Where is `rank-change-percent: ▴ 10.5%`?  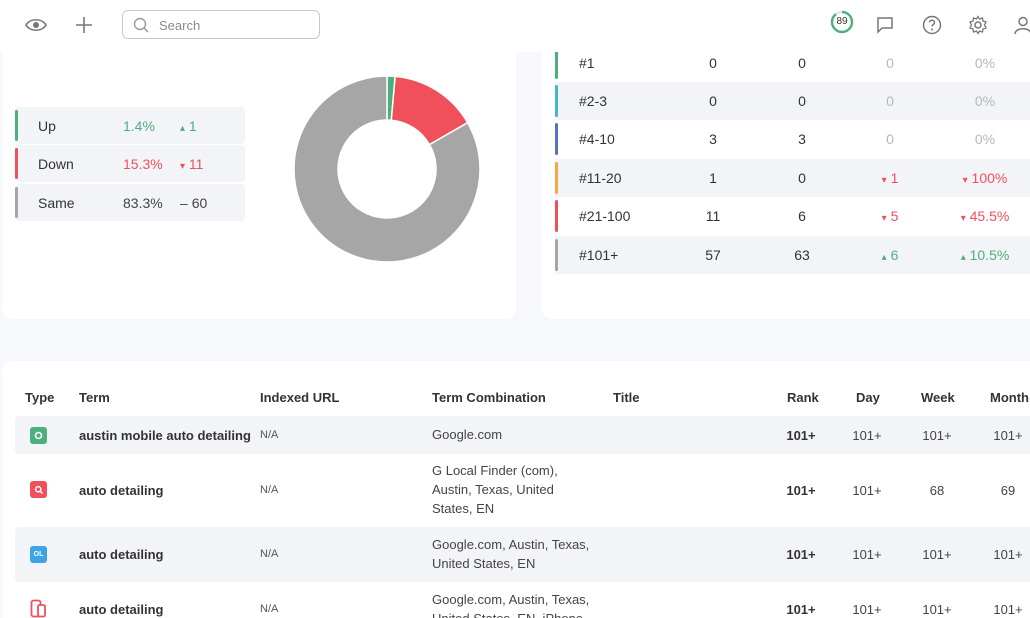
rank-change-percent: ▴ 10.5% is located at coordinates (985, 255).